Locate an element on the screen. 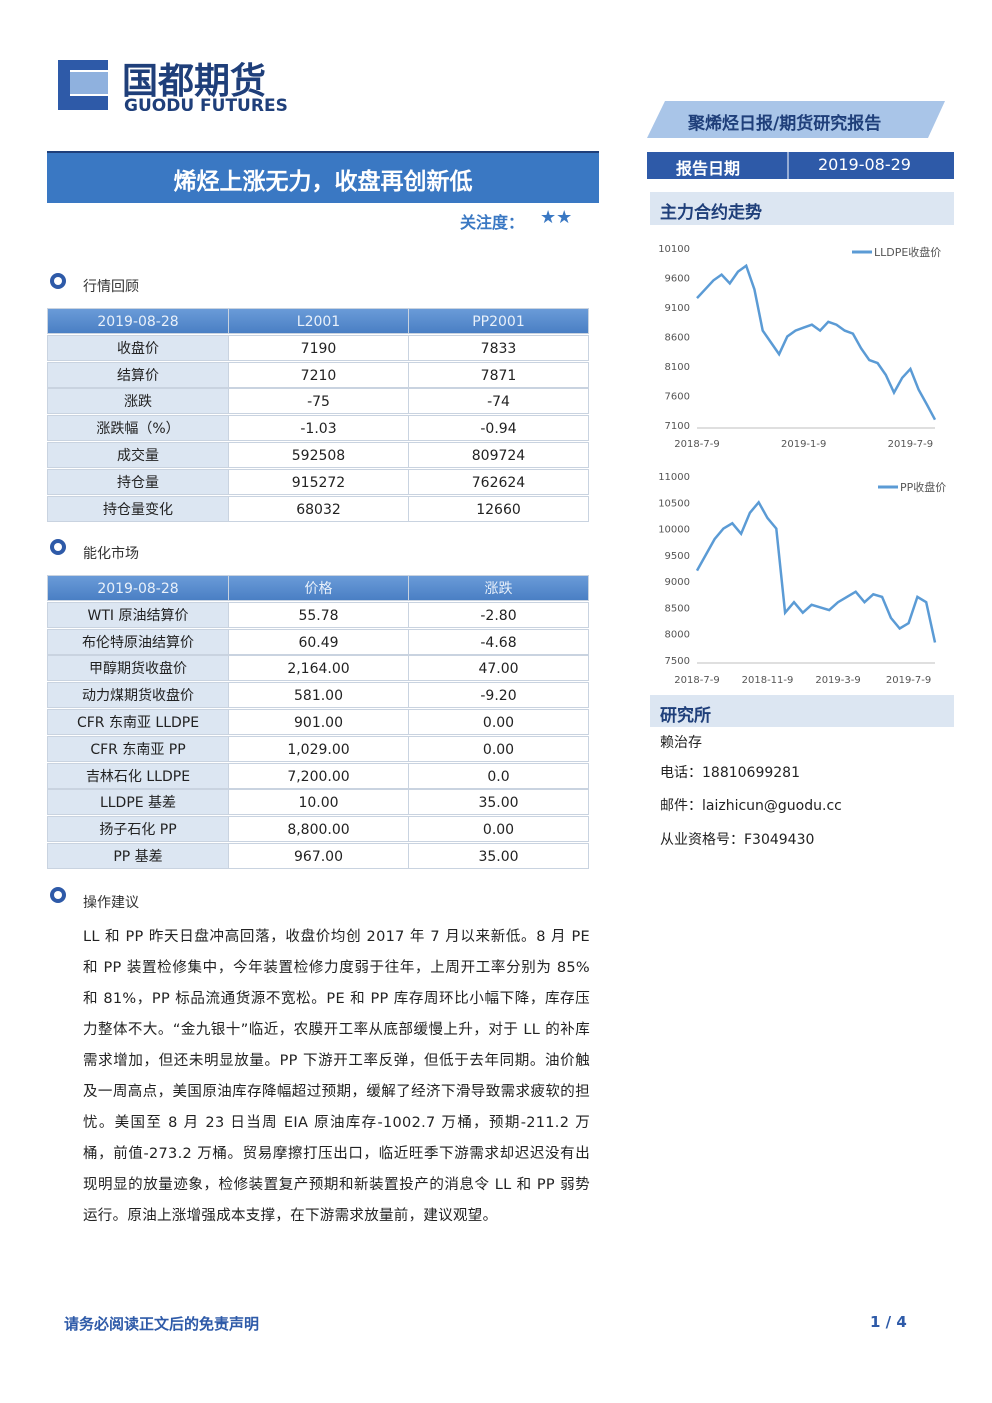 The width and height of the screenshot is (992, 1403). trend-header: 主力合约走势 is located at coordinates (711, 213).